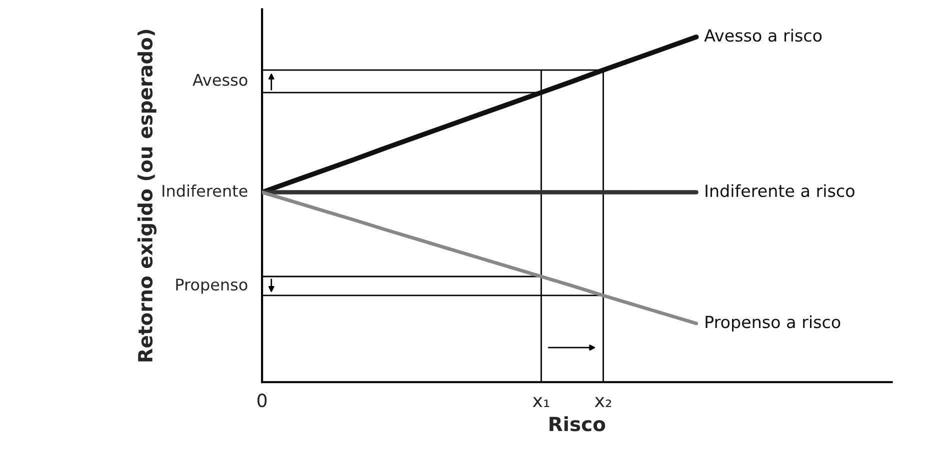 The height and width of the screenshot is (466, 926). Describe the element at coordinates (763, 35) in the screenshot. I see `series-label: Avesso a risco` at that location.